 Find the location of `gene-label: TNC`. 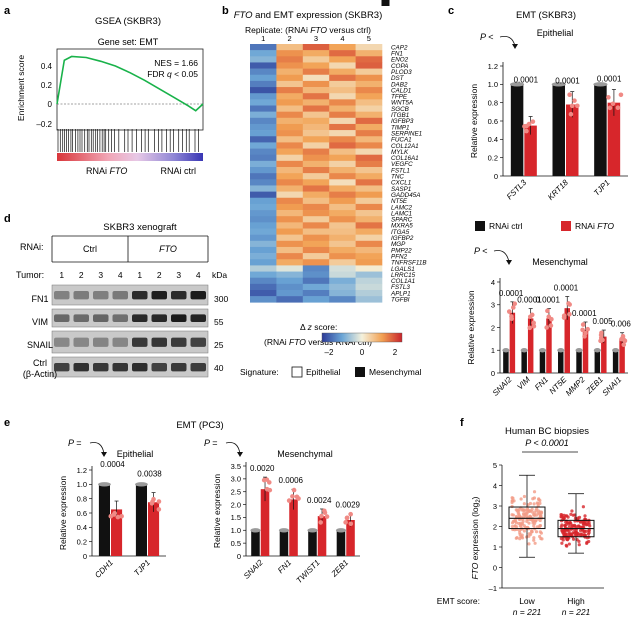

gene-label: TNC is located at coordinates (397, 177).